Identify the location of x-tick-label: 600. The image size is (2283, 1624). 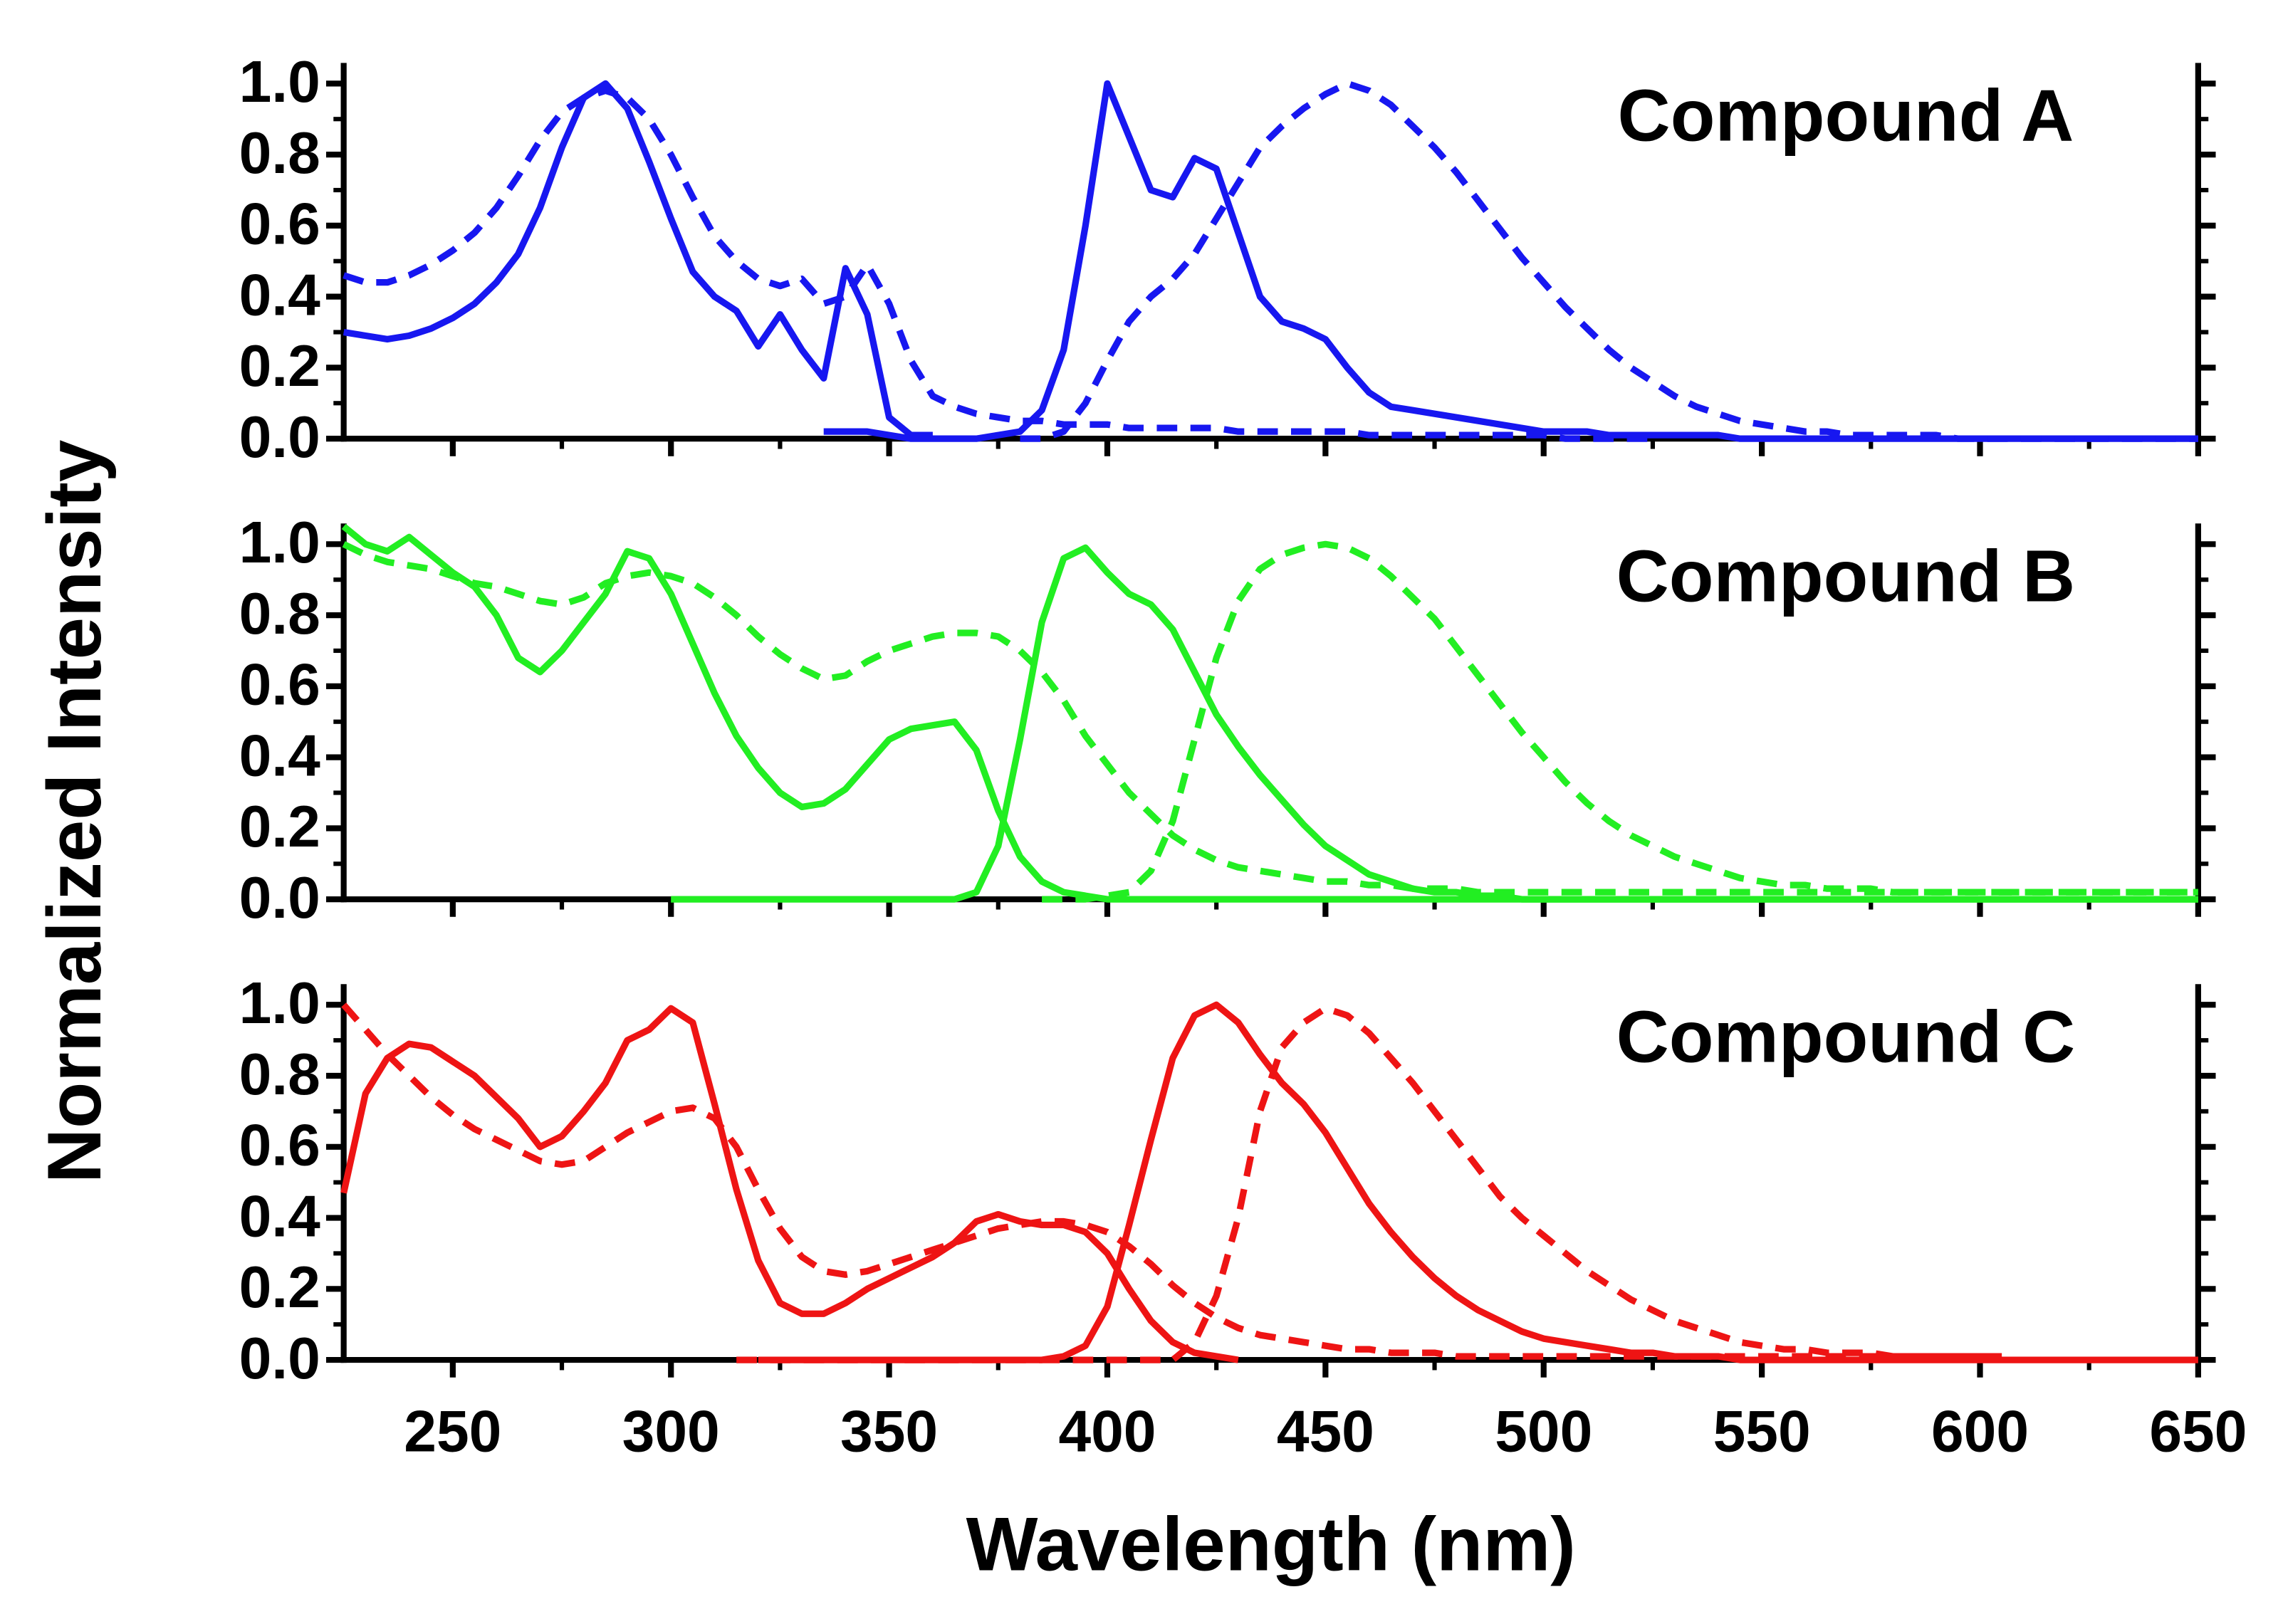
(1980, 1432).